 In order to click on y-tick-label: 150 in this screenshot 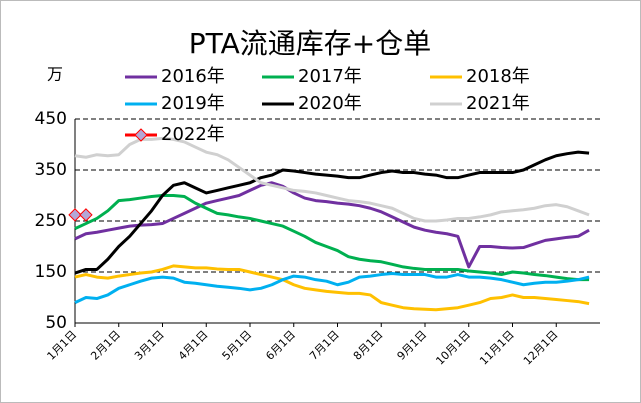, I will do `click(51, 272)`.